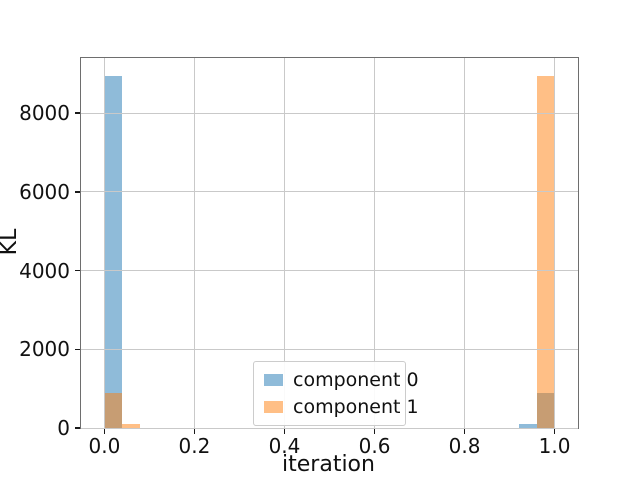 This screenshot has height=480, width=640. What do you see at coordinates (194, 446) in the screenshot?
I see `x-tick-label: 0.2` at bounding box center [194, 446].